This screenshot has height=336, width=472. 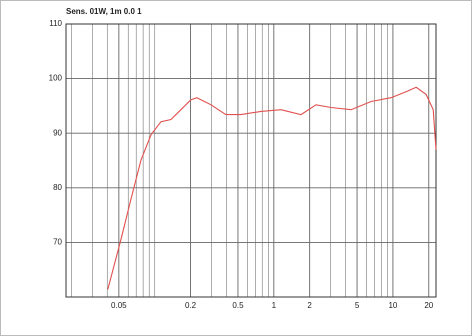 What do you see at coordinates (357, 305) in the screenshot?
I see `x-tick-label: 5` at bounding box center [357, 305].